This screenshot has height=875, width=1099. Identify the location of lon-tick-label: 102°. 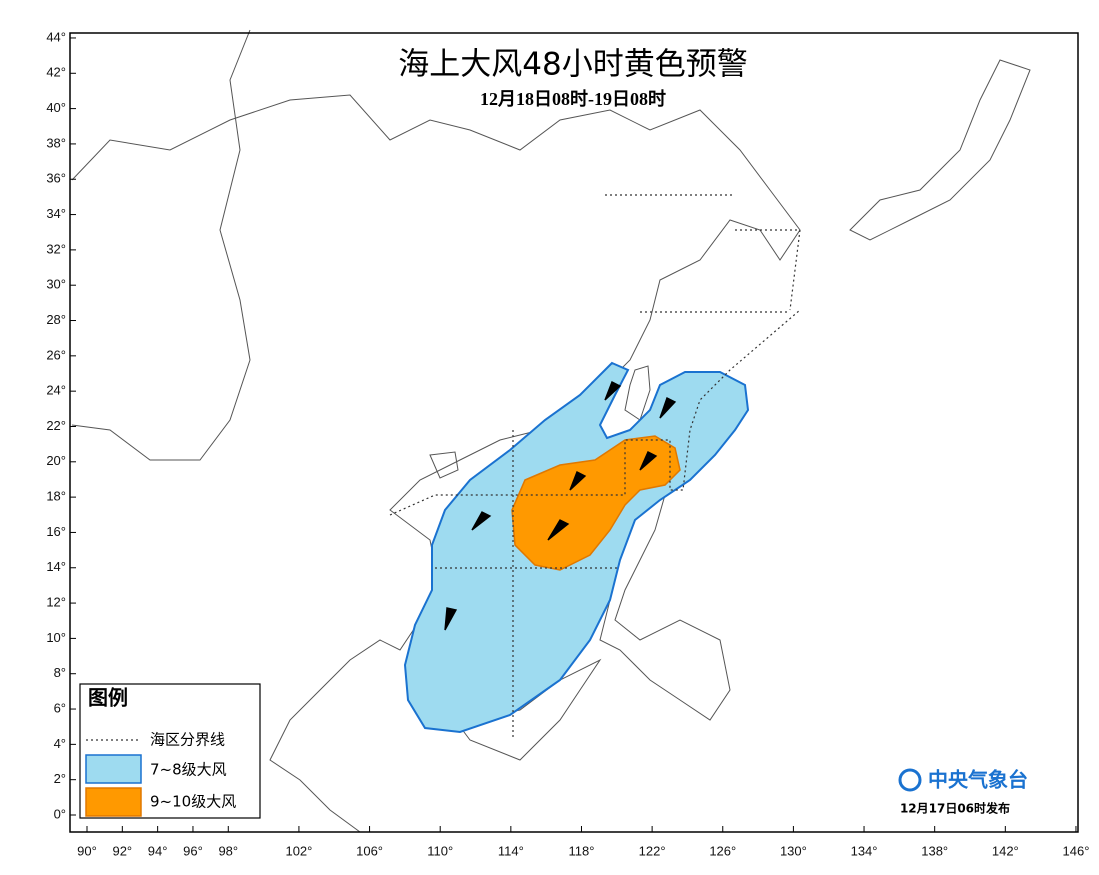
(298, 850).